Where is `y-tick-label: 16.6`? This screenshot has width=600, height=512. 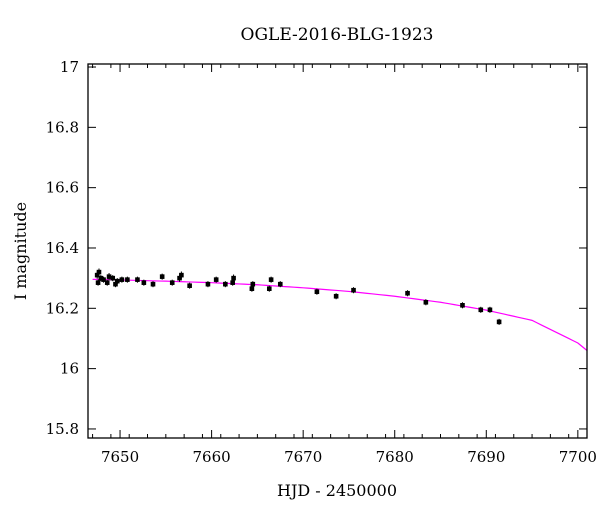 y-tick-label: 16.6 is located at coordinates (62, 188).